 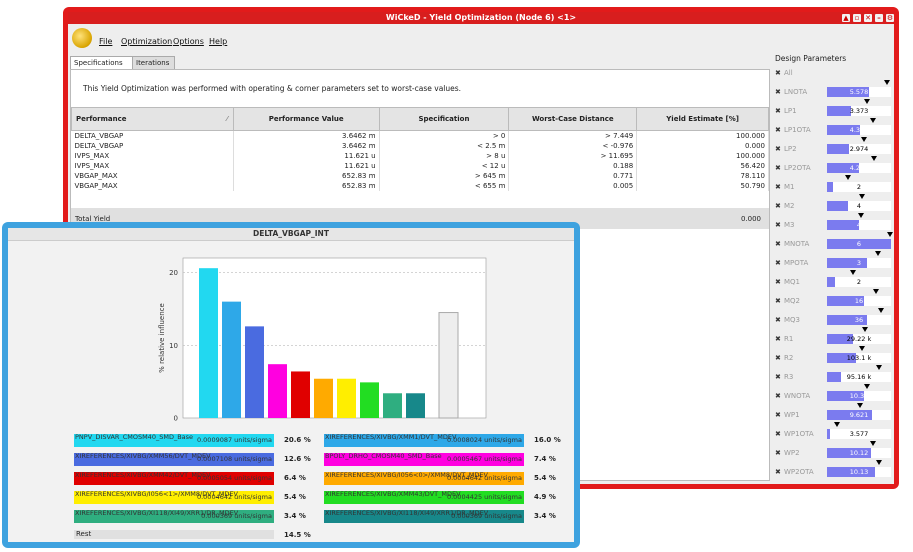 What do you see at coordinates (859, 259) in the screenshot?
I see `dp-slider: 3` at bounding box center [859, 259].